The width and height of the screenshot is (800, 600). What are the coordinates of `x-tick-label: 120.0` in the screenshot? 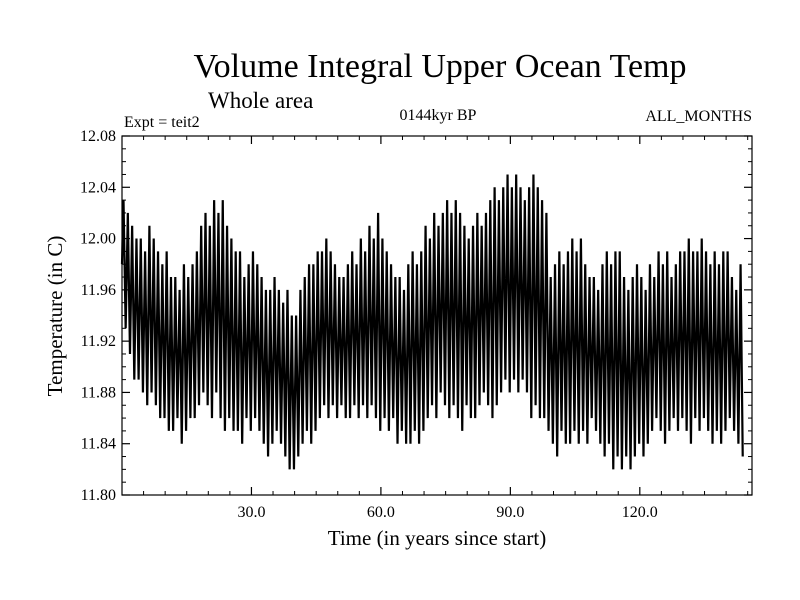 It's located at (640, 512).